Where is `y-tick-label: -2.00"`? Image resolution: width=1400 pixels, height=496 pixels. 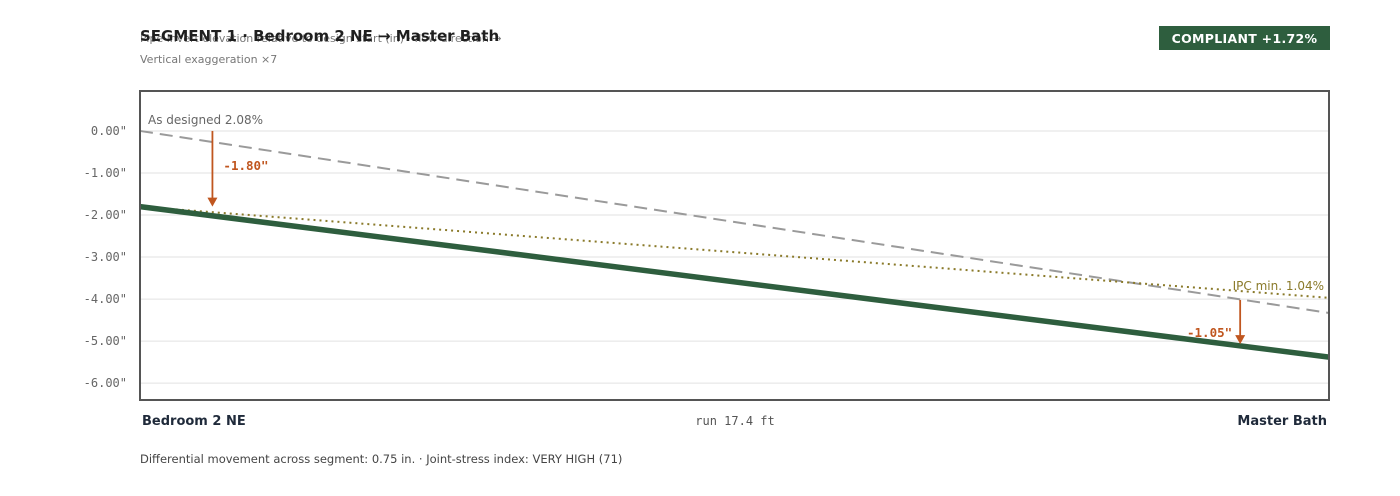
y-tick-label: -2.00" is located at coordinates (105, 215).